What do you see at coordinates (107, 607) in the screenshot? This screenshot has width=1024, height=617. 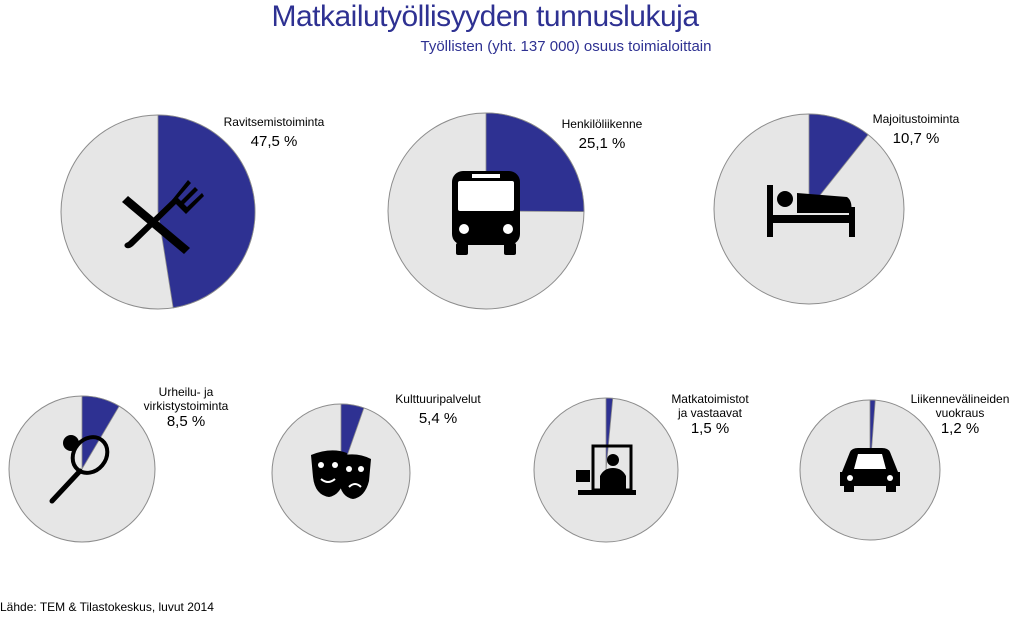 I see `source-note: Lähde: TEM & Tilastokeskus, luvut 2014` at bounding box center [107, 607].